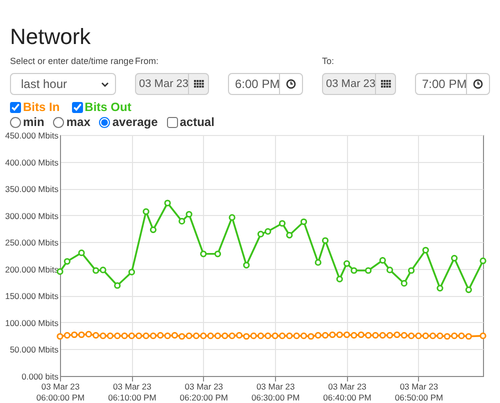 The image size is (500, 403). What do you see at coordinates (34, 349) in the screenshot?
I see `y-tick-label: 50.000 Mbits` at bounding box center [34, 349].